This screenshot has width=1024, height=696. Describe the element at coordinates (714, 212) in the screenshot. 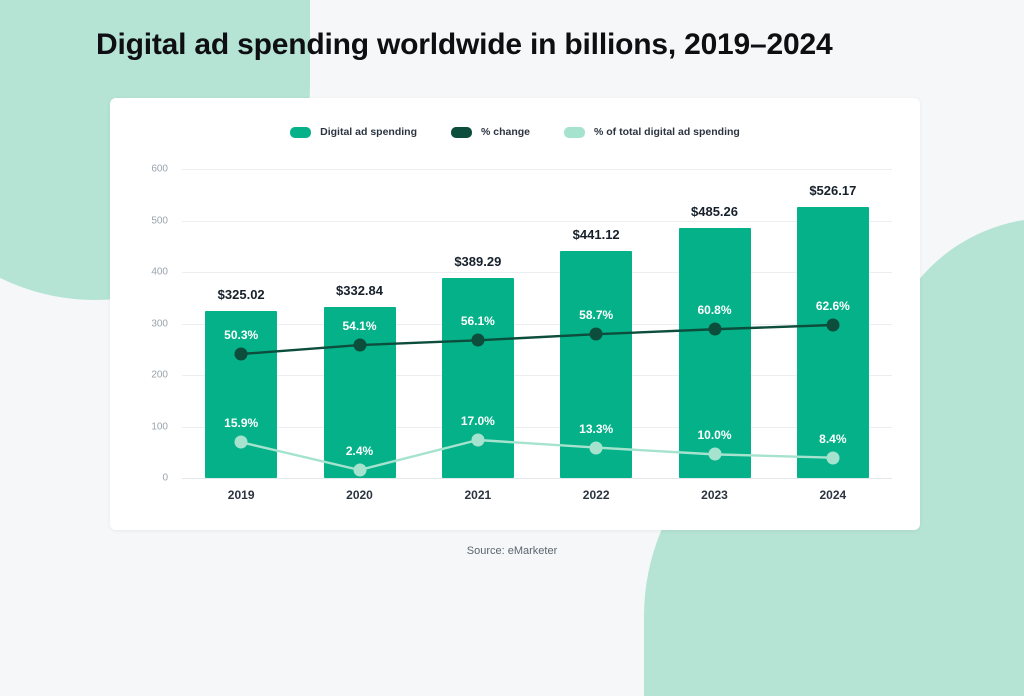

I see `bar-value-label: $485.26` at that location.